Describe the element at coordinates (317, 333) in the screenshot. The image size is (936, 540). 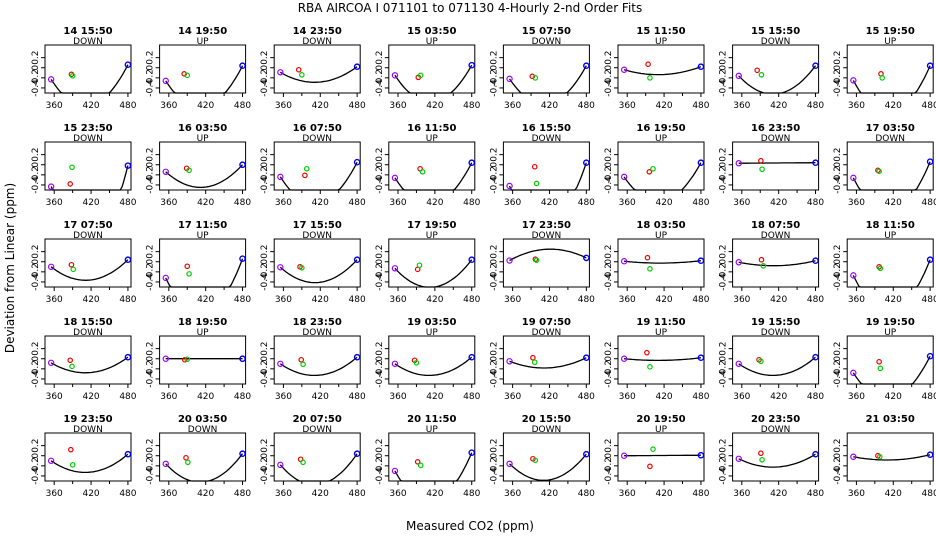
I see `panel-mode-label: DOWN` at that location.